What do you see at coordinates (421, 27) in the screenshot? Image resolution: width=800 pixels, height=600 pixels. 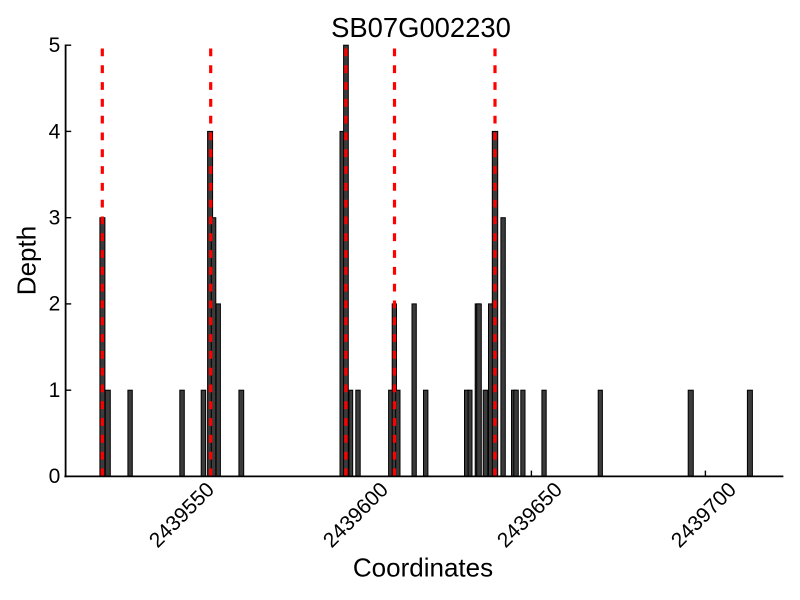 I see `svg-text: SB07G002230` at bounding box center [421, 27].